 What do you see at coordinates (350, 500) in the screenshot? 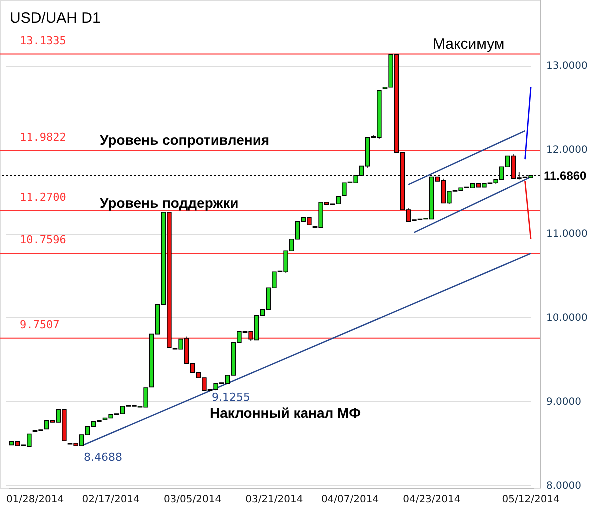
I see `x-tick-label: 04/07/2014` at bounding box center [350, 500].